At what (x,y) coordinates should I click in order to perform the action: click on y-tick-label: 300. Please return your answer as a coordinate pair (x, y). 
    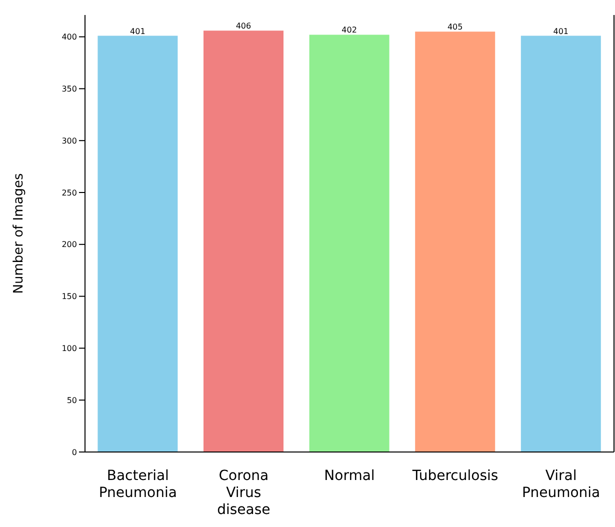
    Looking at the image, I should click on (69, 141).